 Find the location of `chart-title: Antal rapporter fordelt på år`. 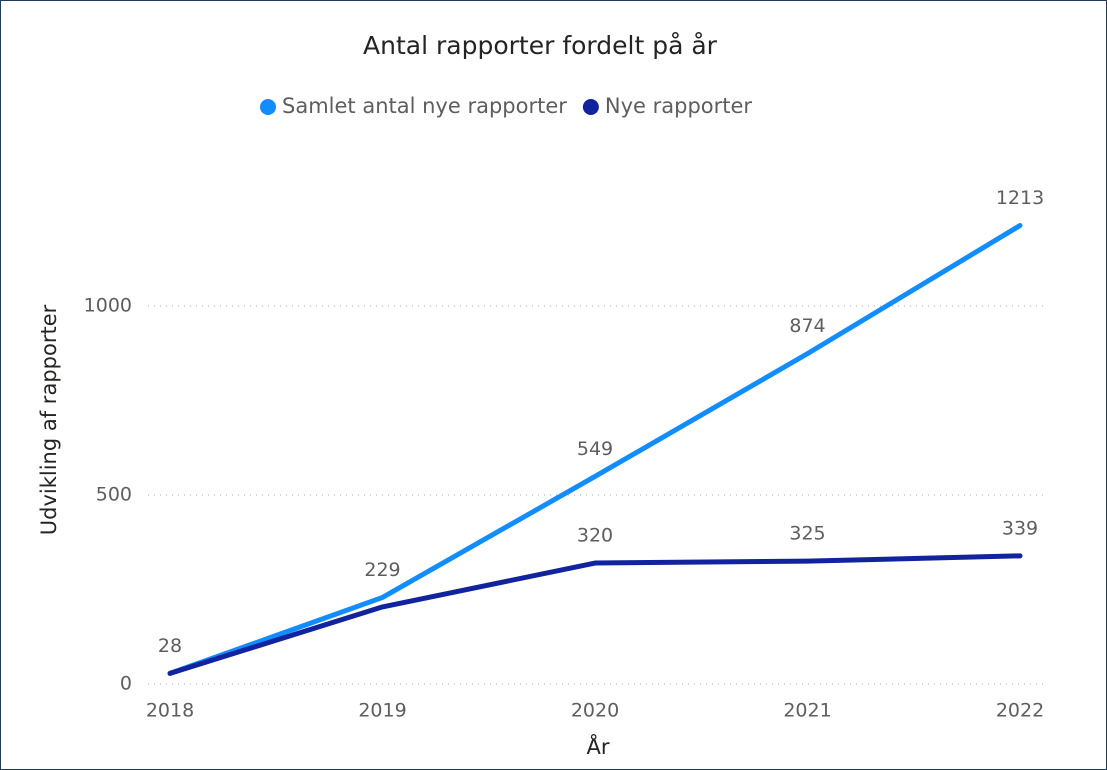

chart-title: Antal rapporter fordelt på år is located at coordinates (540, 45).